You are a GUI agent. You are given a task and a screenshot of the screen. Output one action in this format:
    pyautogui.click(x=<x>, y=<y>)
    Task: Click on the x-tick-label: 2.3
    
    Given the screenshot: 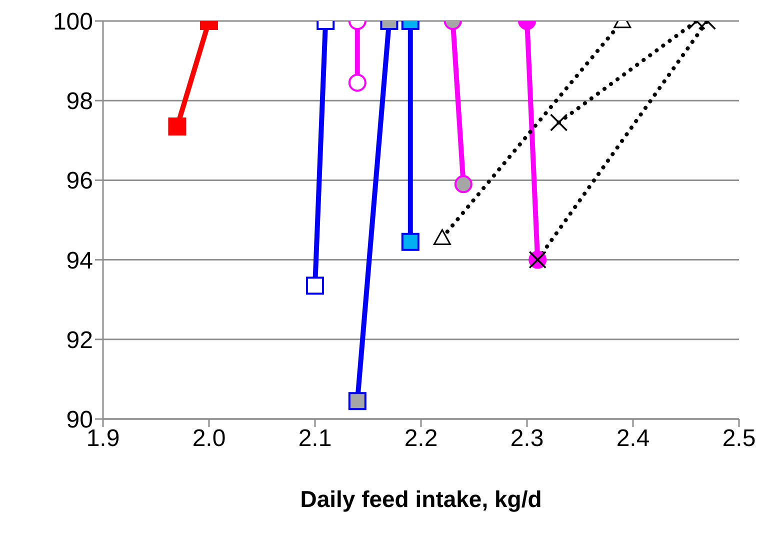 What is the action you would take?
    pyautogui.click(x=527, y=438)
    